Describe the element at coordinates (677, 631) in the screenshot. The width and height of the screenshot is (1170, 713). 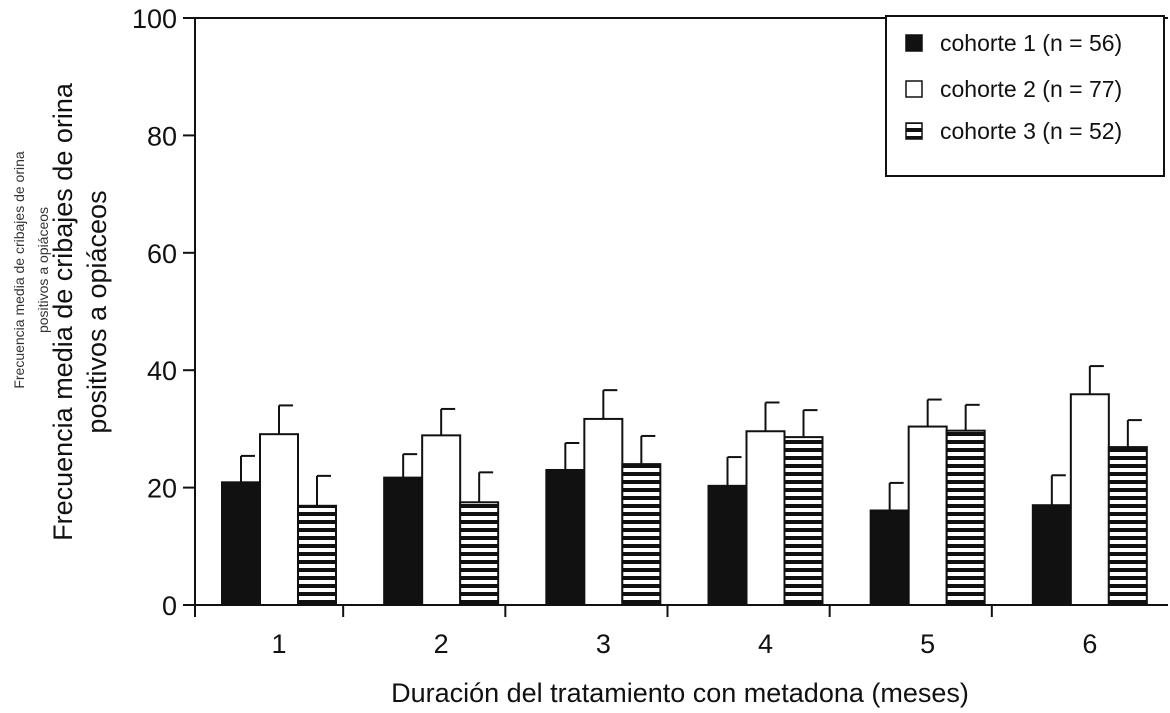
I see `x-axis: 1 2 3 4 5 6` at that location.